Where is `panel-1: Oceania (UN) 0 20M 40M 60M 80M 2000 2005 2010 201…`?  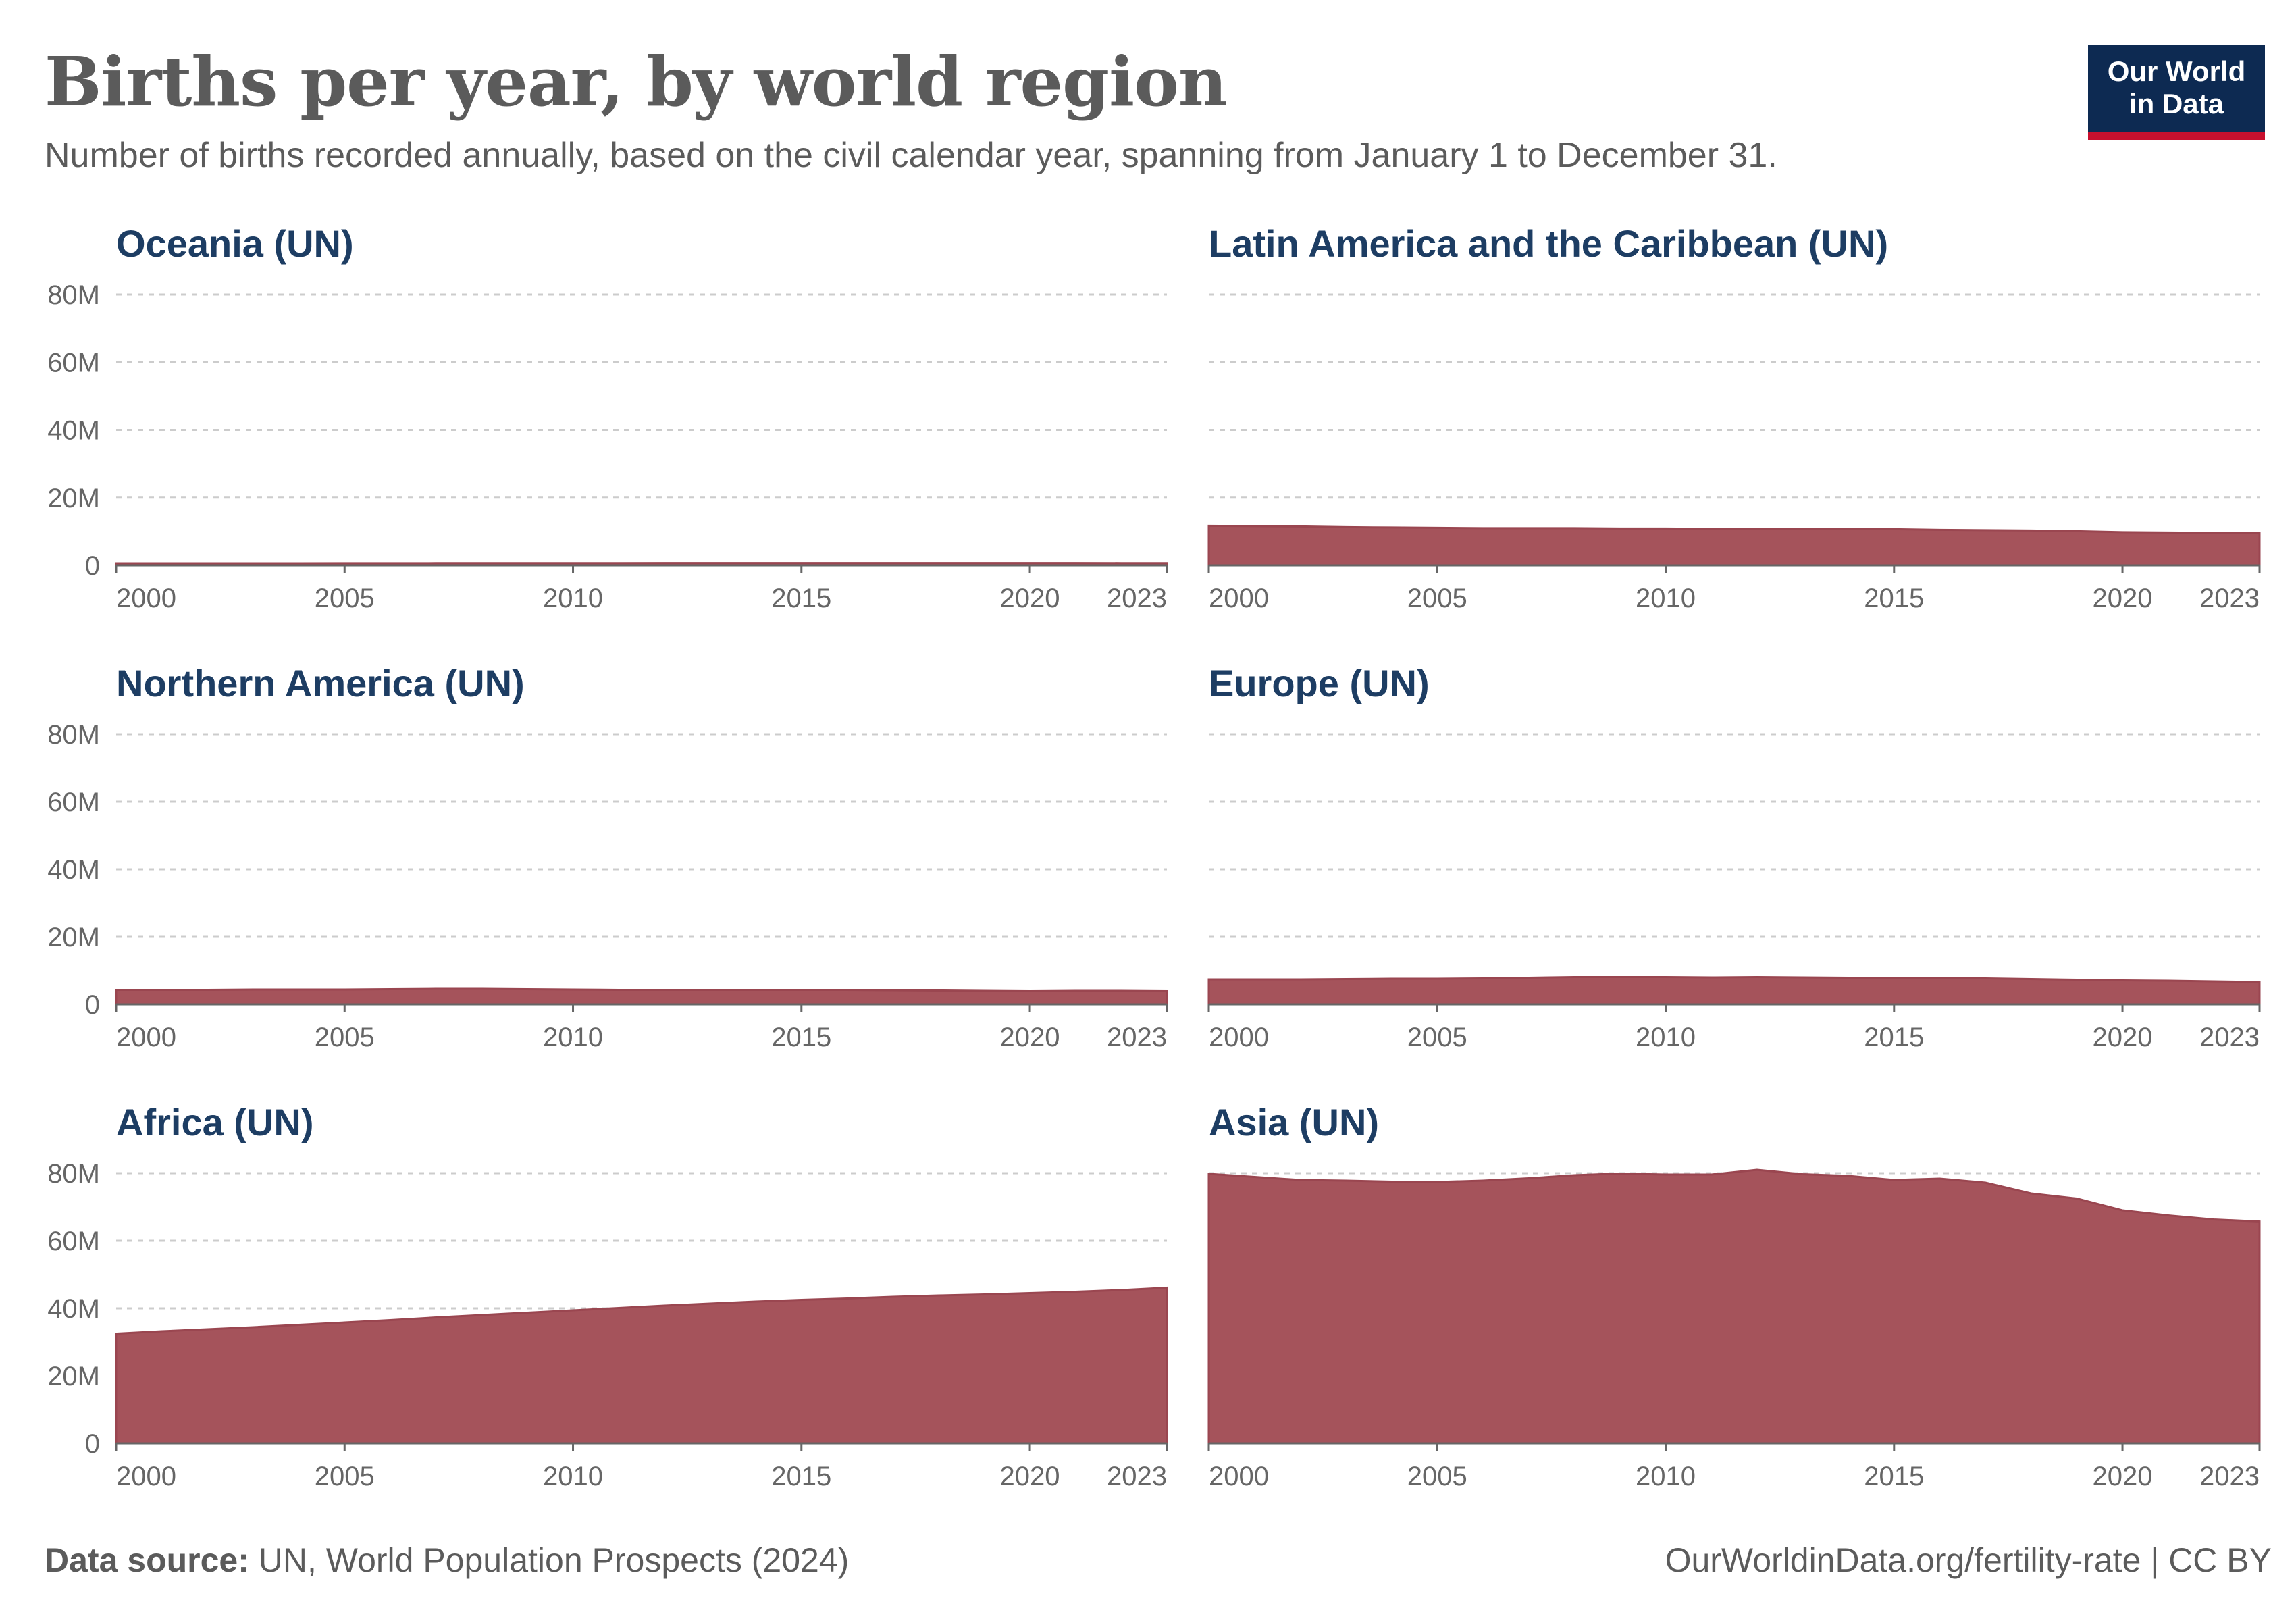 panel-1: Oceania (UN) 0 20M 40M 60M 80M 2000 2005 2010 201… is located at coordinates (607, 417).